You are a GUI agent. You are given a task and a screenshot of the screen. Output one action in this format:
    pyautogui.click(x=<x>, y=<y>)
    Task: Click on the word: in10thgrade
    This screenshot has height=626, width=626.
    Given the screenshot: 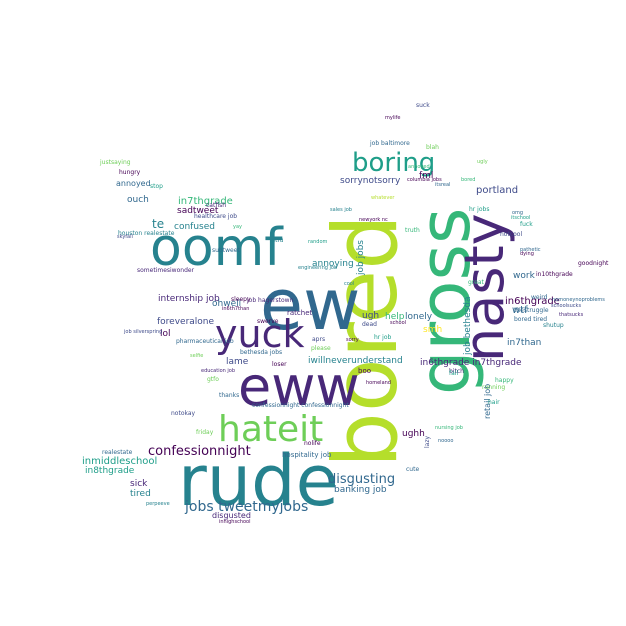 What is the action you would take?
    pyautogui.click(x=554, y=274)
    